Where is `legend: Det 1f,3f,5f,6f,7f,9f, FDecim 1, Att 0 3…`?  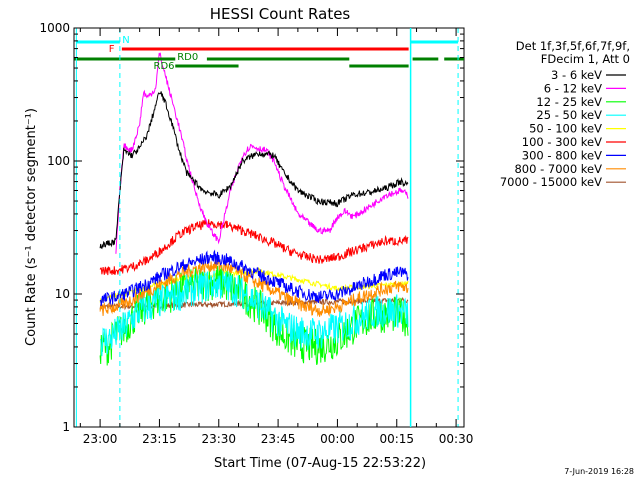
legend: Det 1f,3f,5f,6f,7f,9f, FDecim 1, Att 0 3… is located at coordinates (565, 114).